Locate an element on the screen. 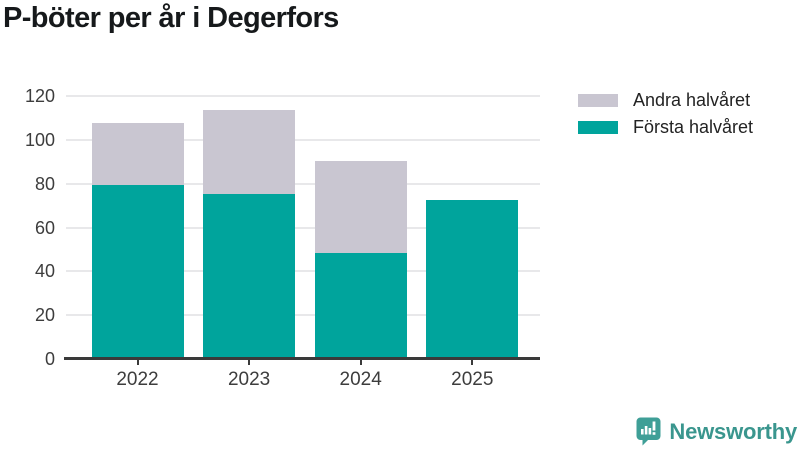 Image resolution: width=800 pixels, height=450 pixels. x-axis-label: 2024 is located at coordinates (360, 379).